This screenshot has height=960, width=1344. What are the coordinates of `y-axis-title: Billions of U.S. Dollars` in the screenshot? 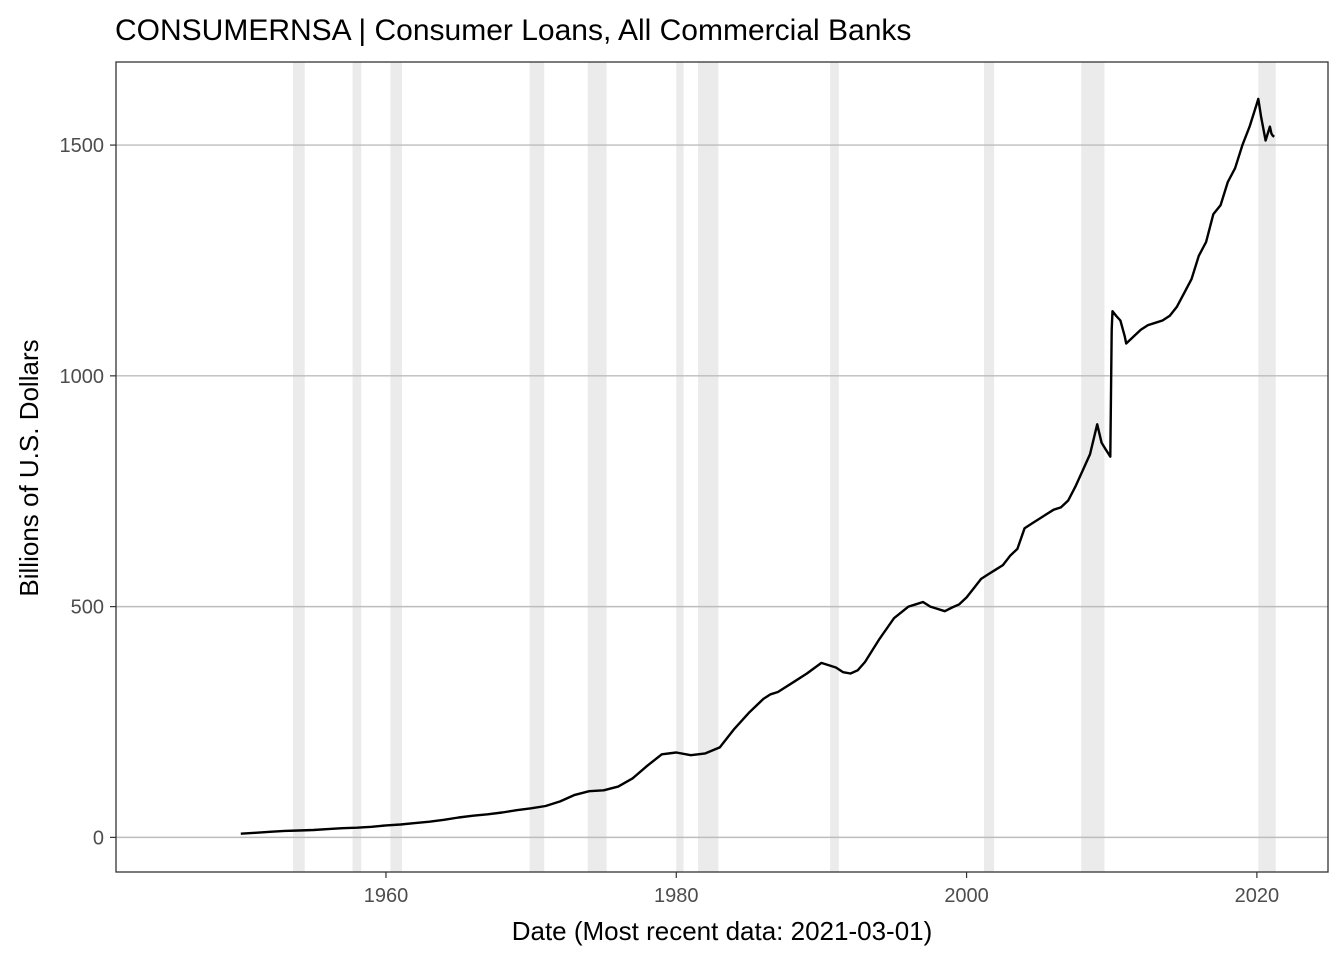 It's located at (29, 467).